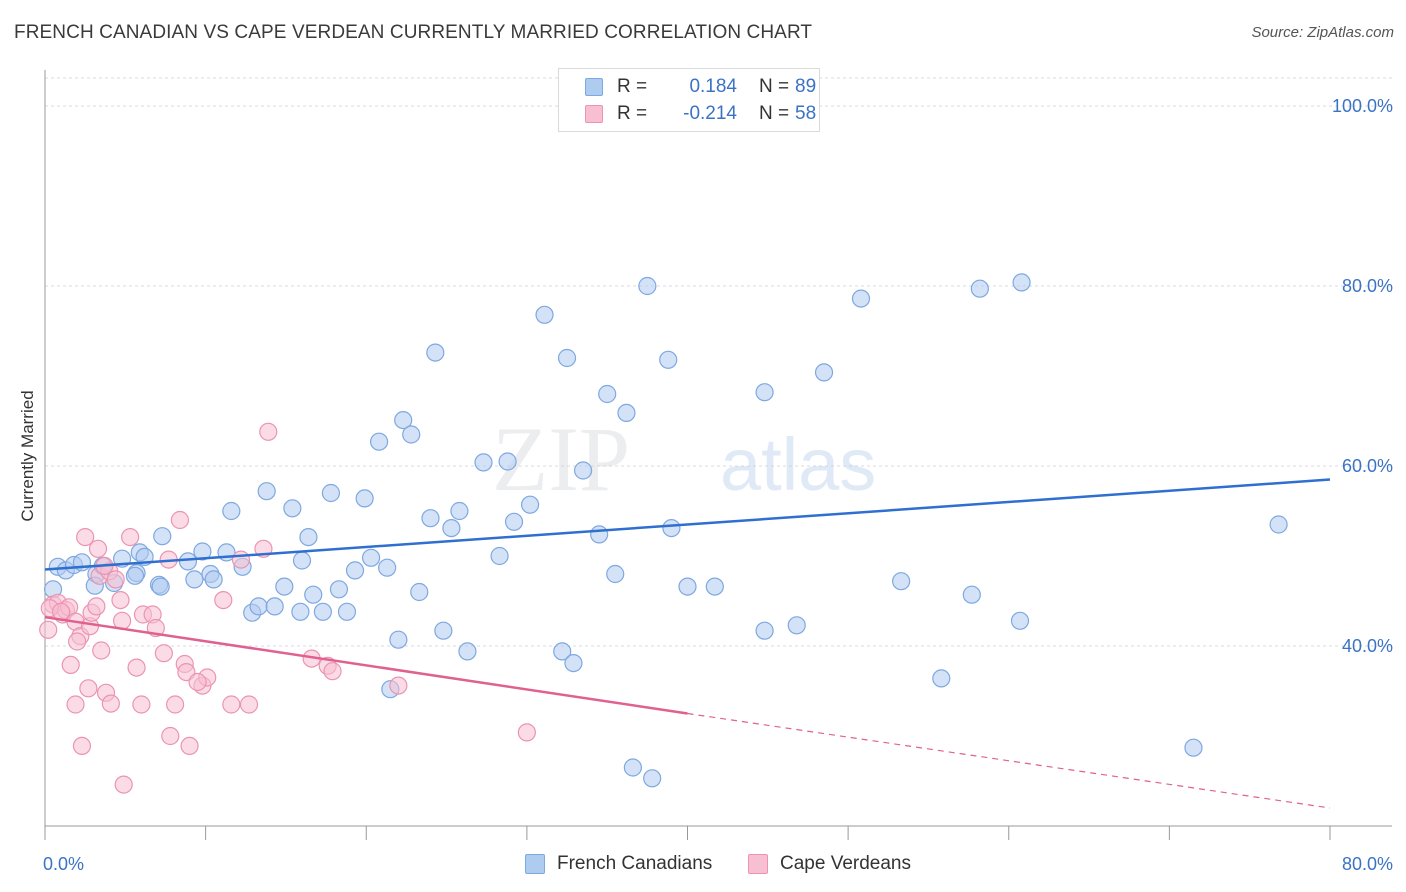 This screenshot has height=892, width=1406. What do you see at coordinates (687, 524) in the screenshot?
I see `trend-line-french-canadians` at bounding box center [687, 524].